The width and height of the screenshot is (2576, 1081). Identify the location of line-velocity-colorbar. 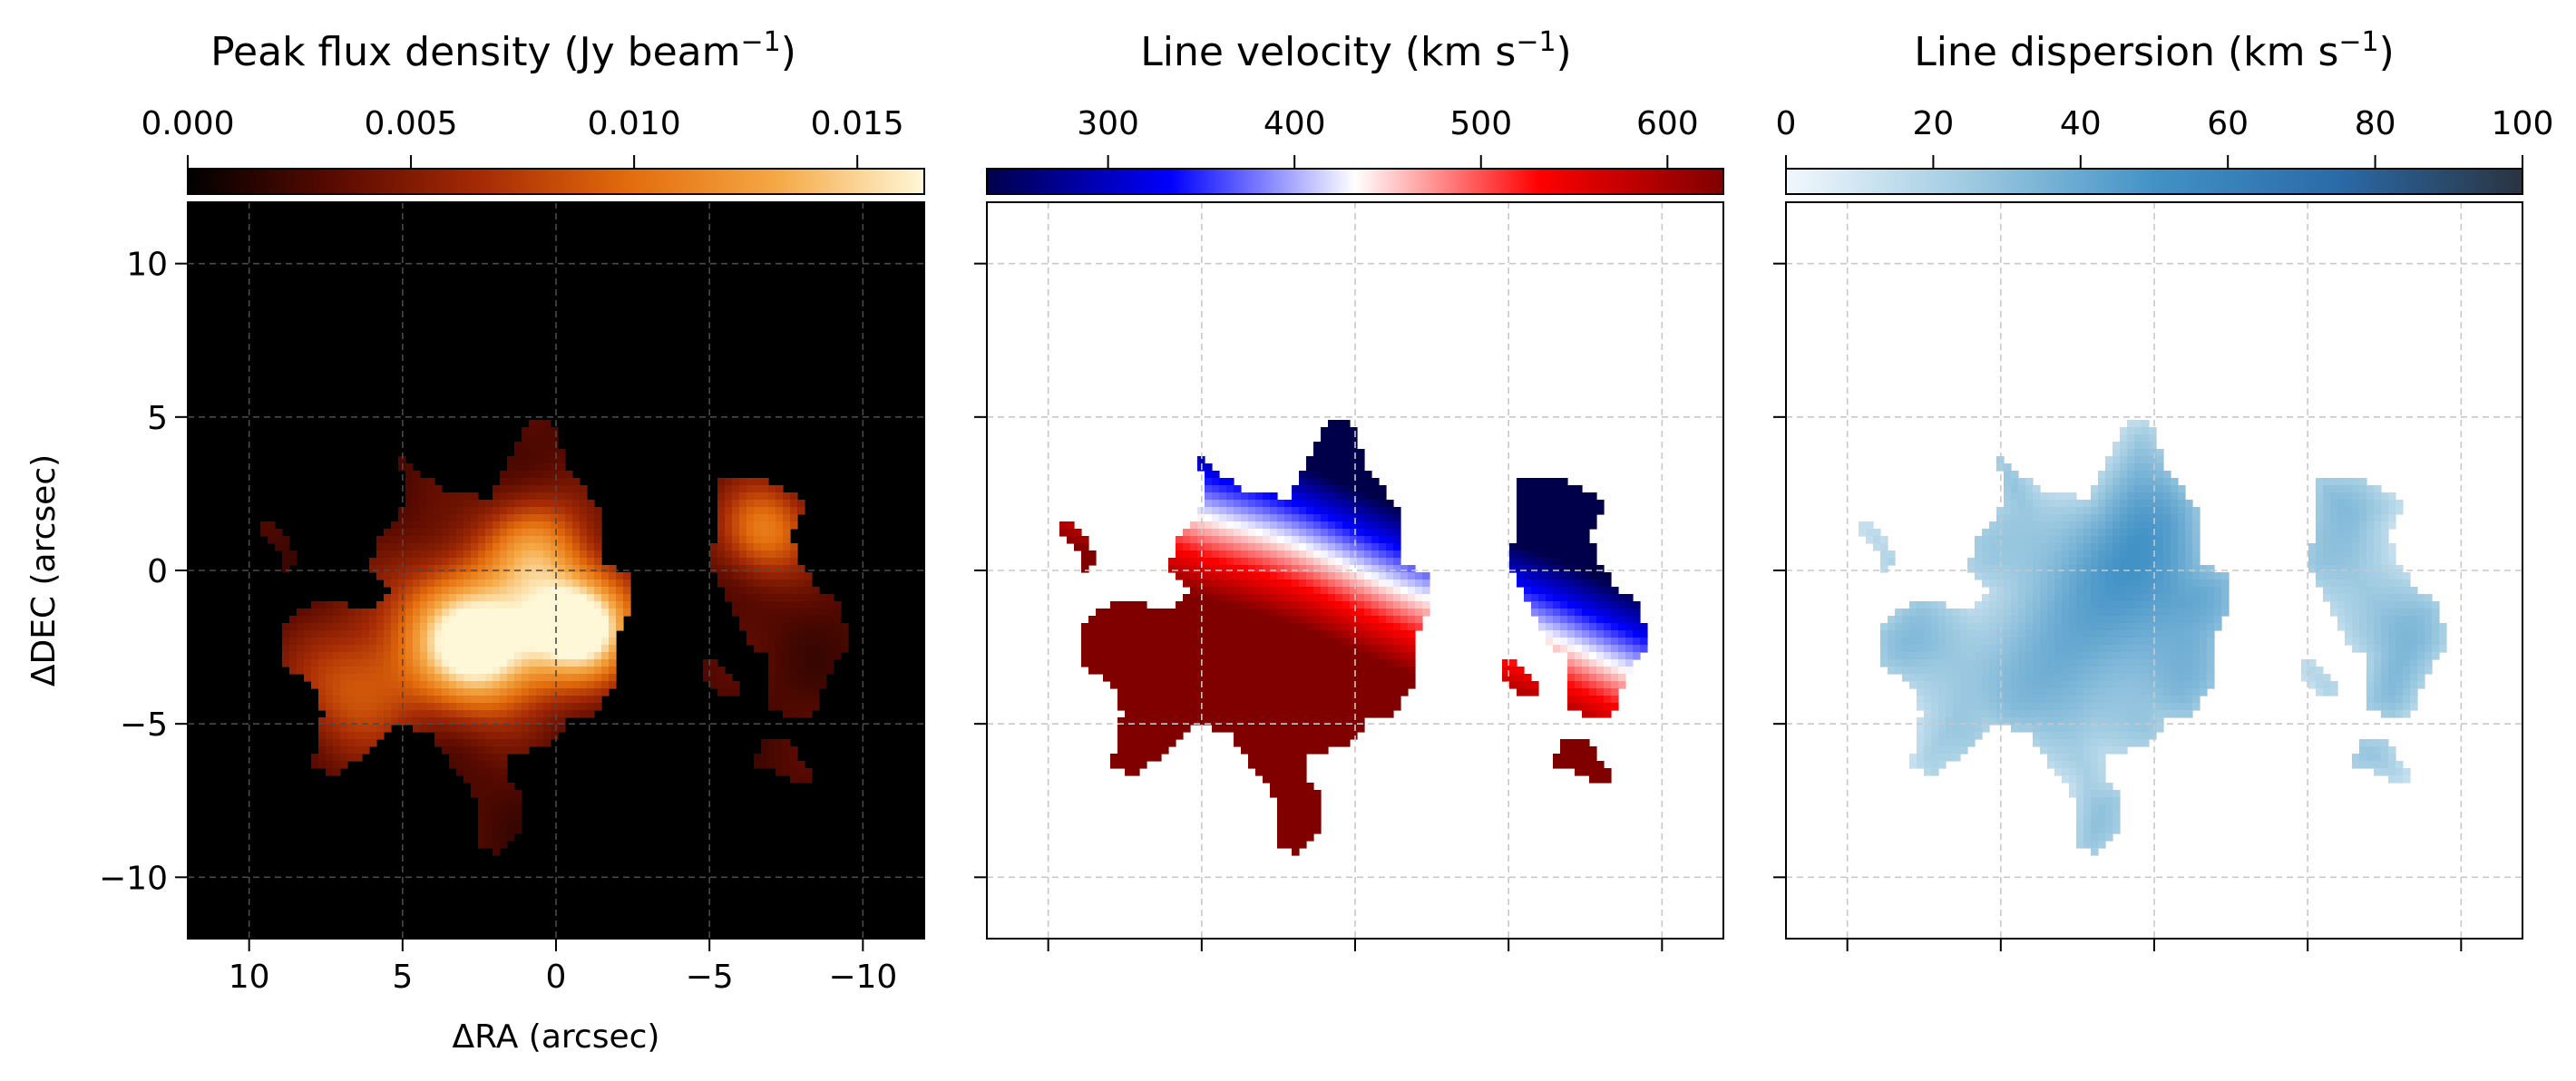
(1355, 181).